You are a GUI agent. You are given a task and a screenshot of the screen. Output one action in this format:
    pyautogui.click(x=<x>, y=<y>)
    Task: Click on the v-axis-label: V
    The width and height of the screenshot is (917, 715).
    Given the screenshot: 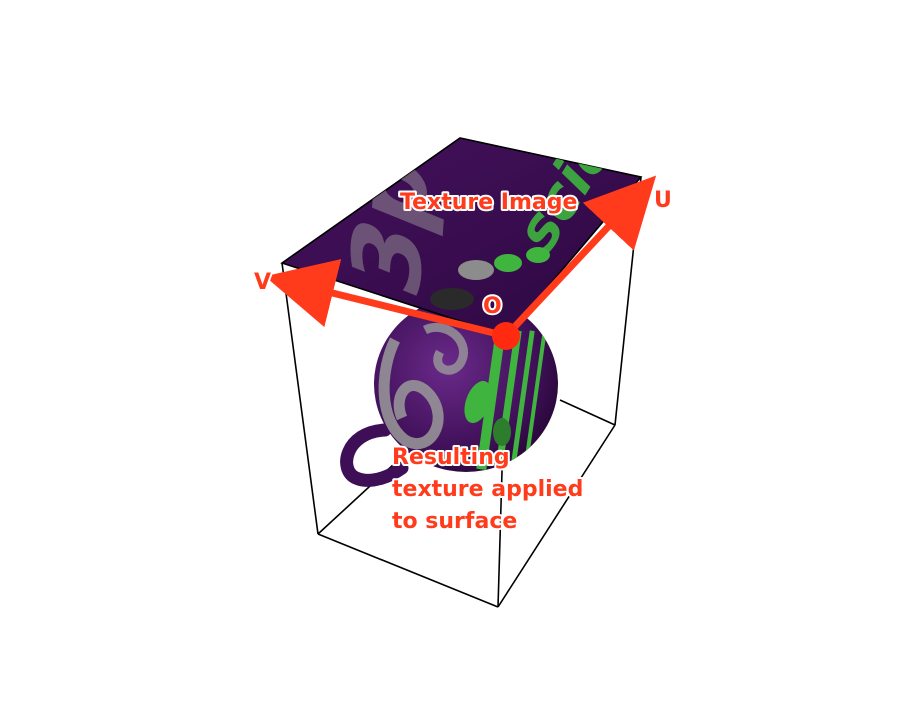 What is the action you would take?
    pyautogui.click(x=262, y=282)
    